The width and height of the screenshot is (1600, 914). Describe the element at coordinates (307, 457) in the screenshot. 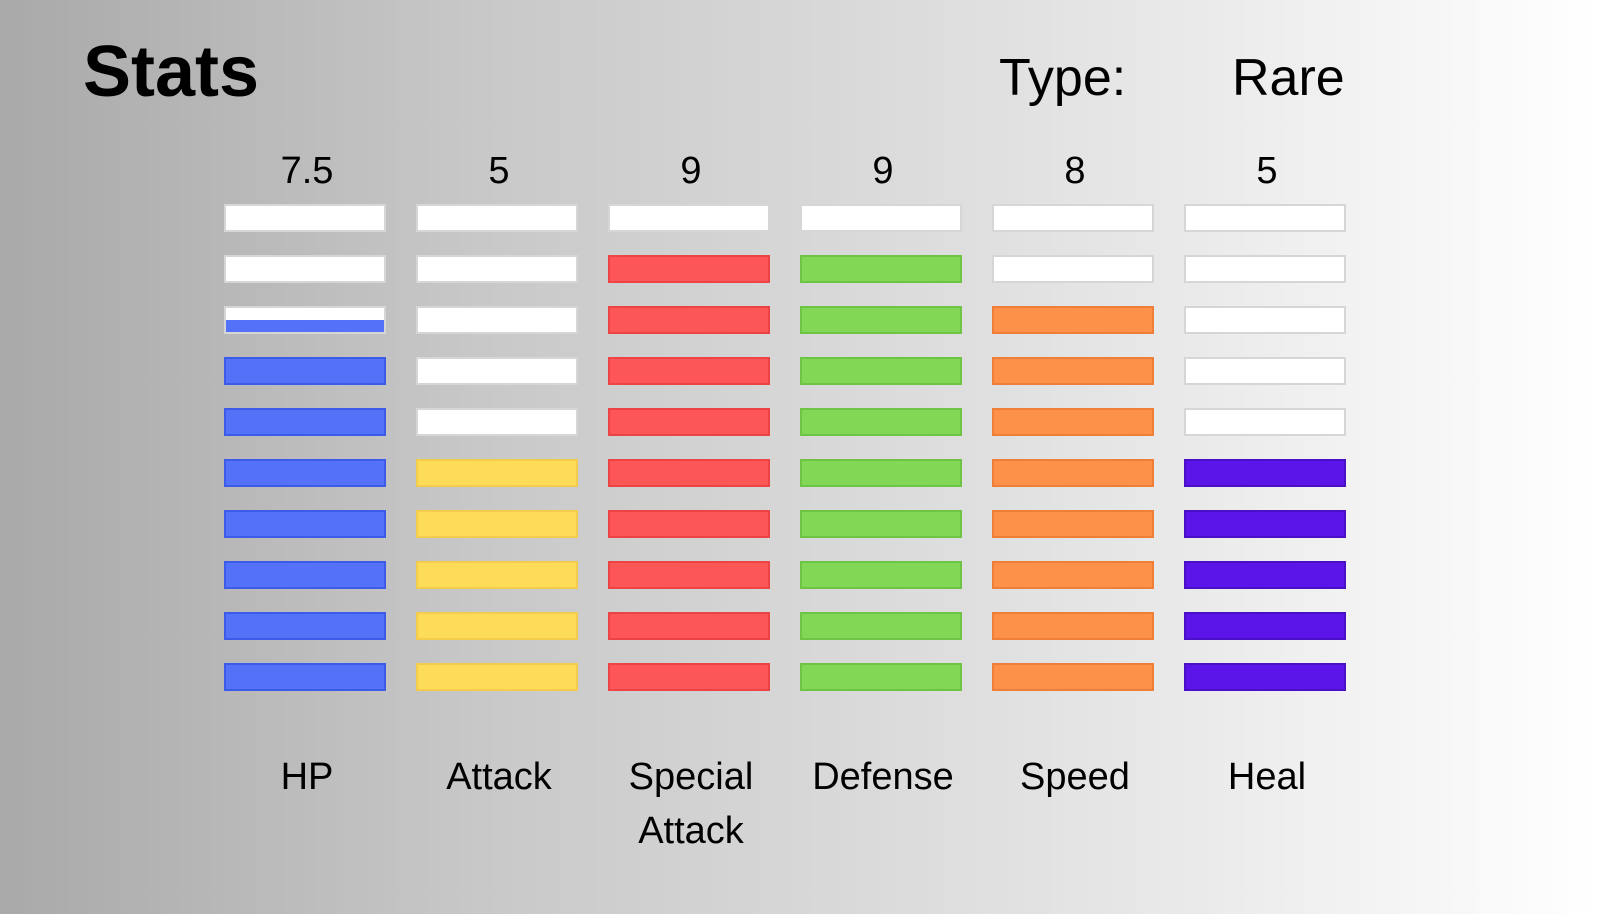

I see `stat-column: 7.5 HP` at that location.